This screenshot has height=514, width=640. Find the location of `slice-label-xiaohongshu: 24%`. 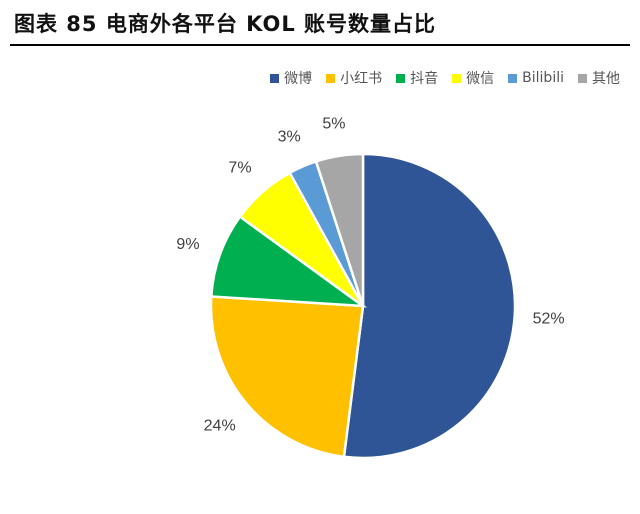

slice-label-xiaohongshu: 24% is located at coordinates (220, 426).